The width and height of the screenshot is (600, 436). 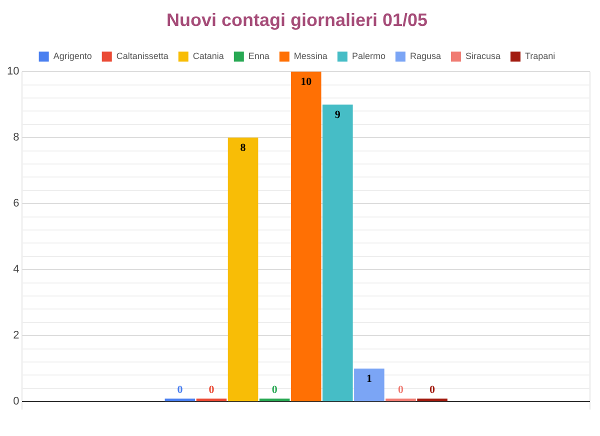 I want to click on data-label: 8, so click(x=243, y=148).